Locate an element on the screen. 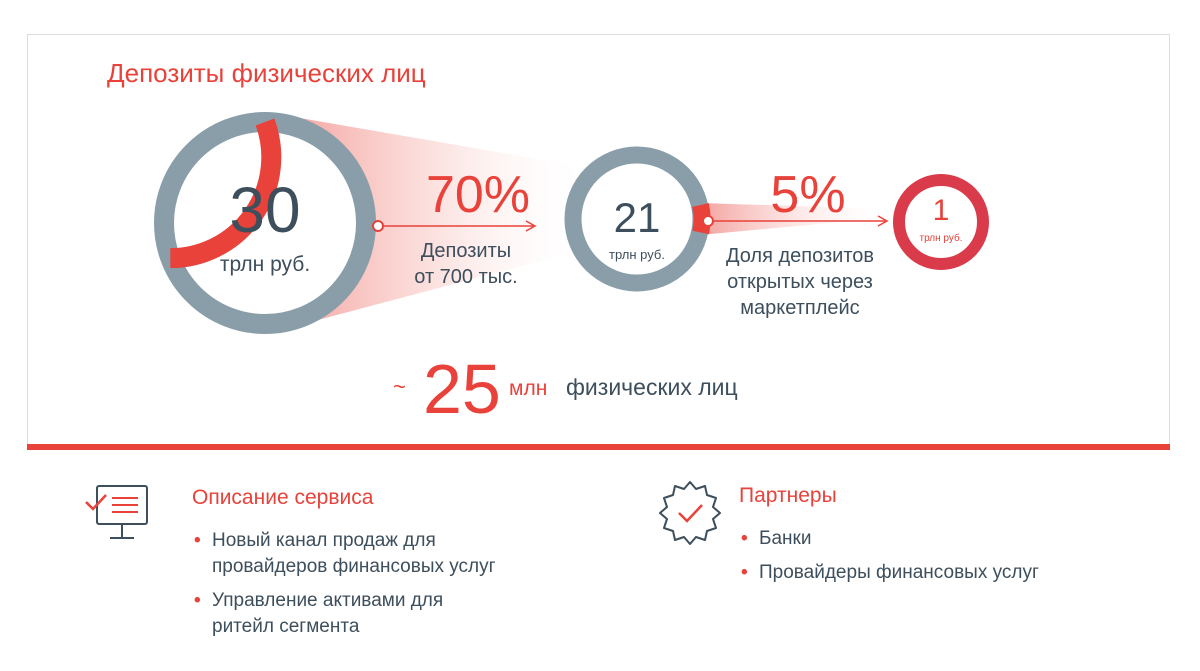 The height and width of the screenshot is (671, 1200). service-item-1-line-2: провайдеров финансовых услуг is located at coordinates (354, 566).